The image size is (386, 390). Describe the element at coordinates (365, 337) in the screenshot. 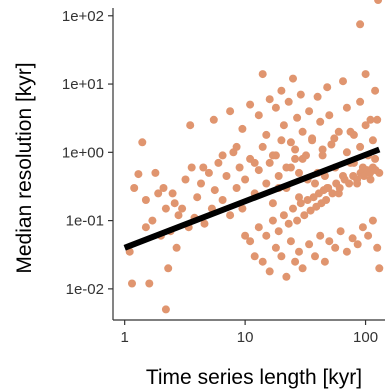

I see `x-tick-label: 100` at that location.